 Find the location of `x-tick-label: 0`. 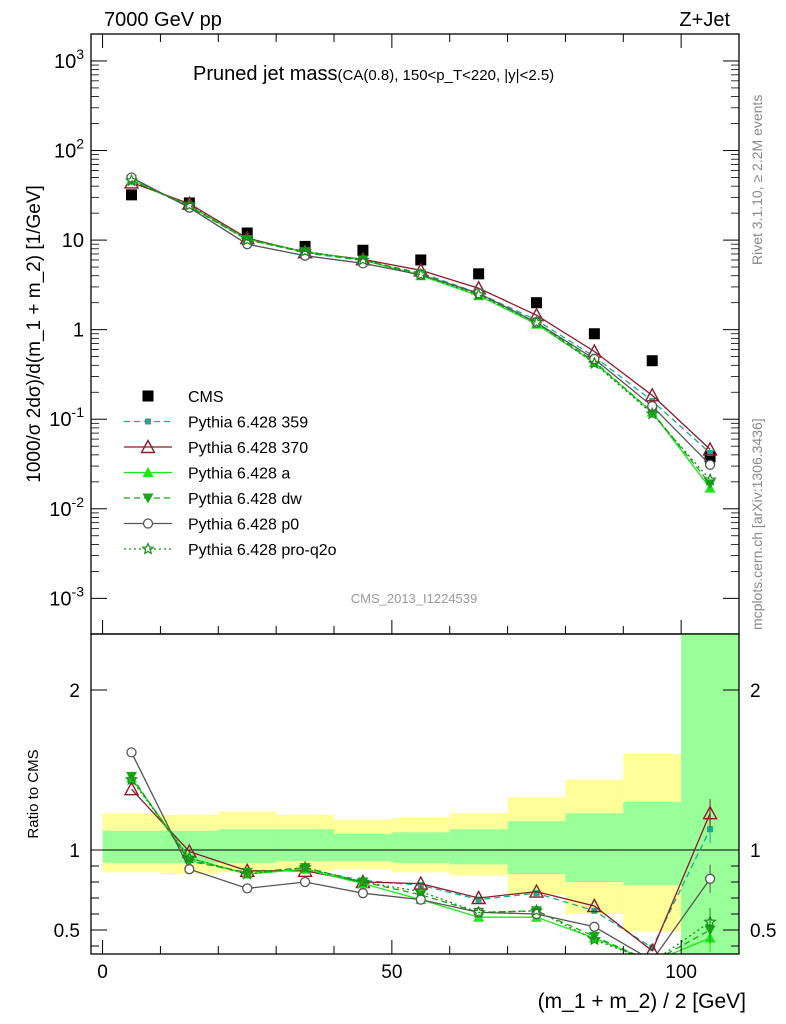

x-tick-label: 0 is located at coordinates (102, 972).